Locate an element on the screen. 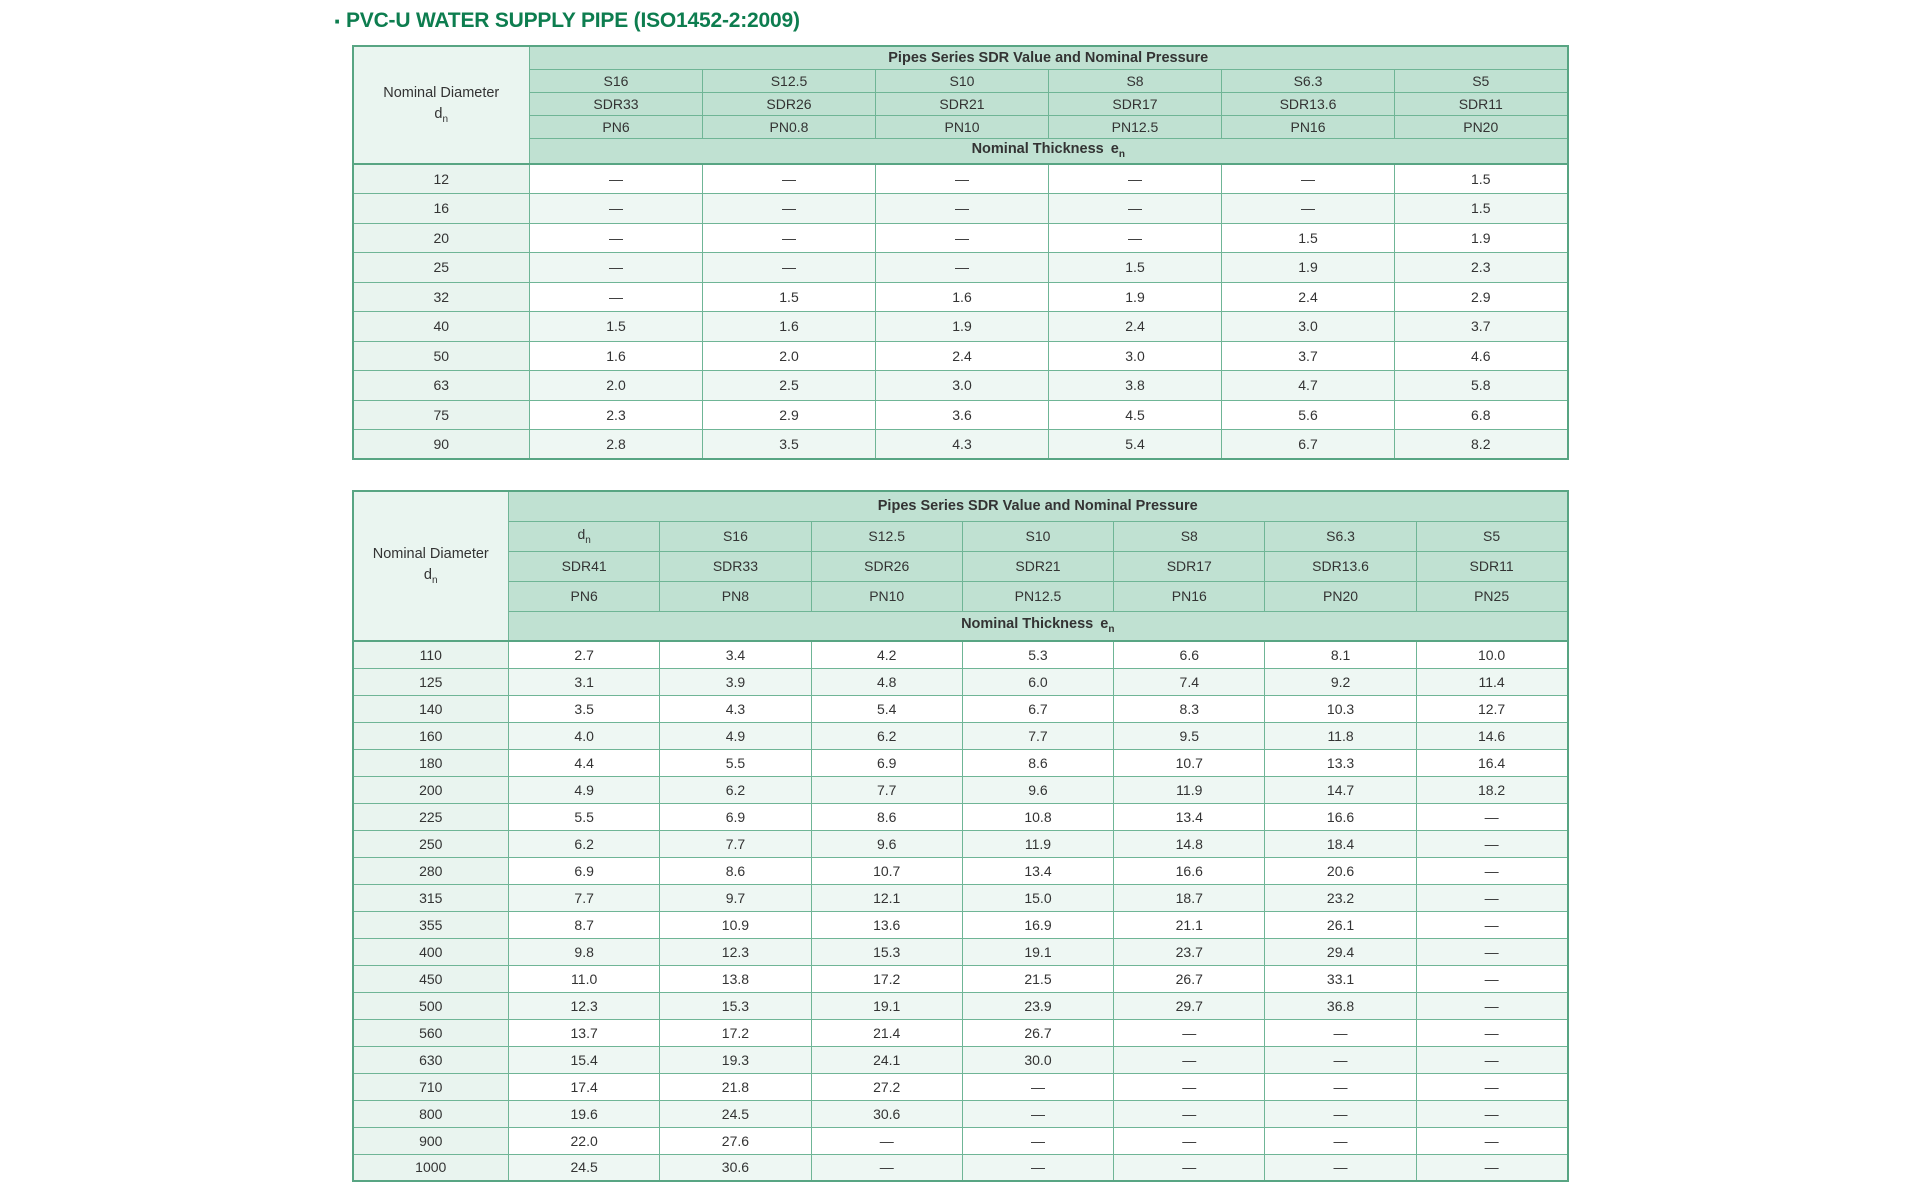 This screenshot has height=1198, width=1920. series-header-cell: S12.5 is located at coordinates (789, 80).